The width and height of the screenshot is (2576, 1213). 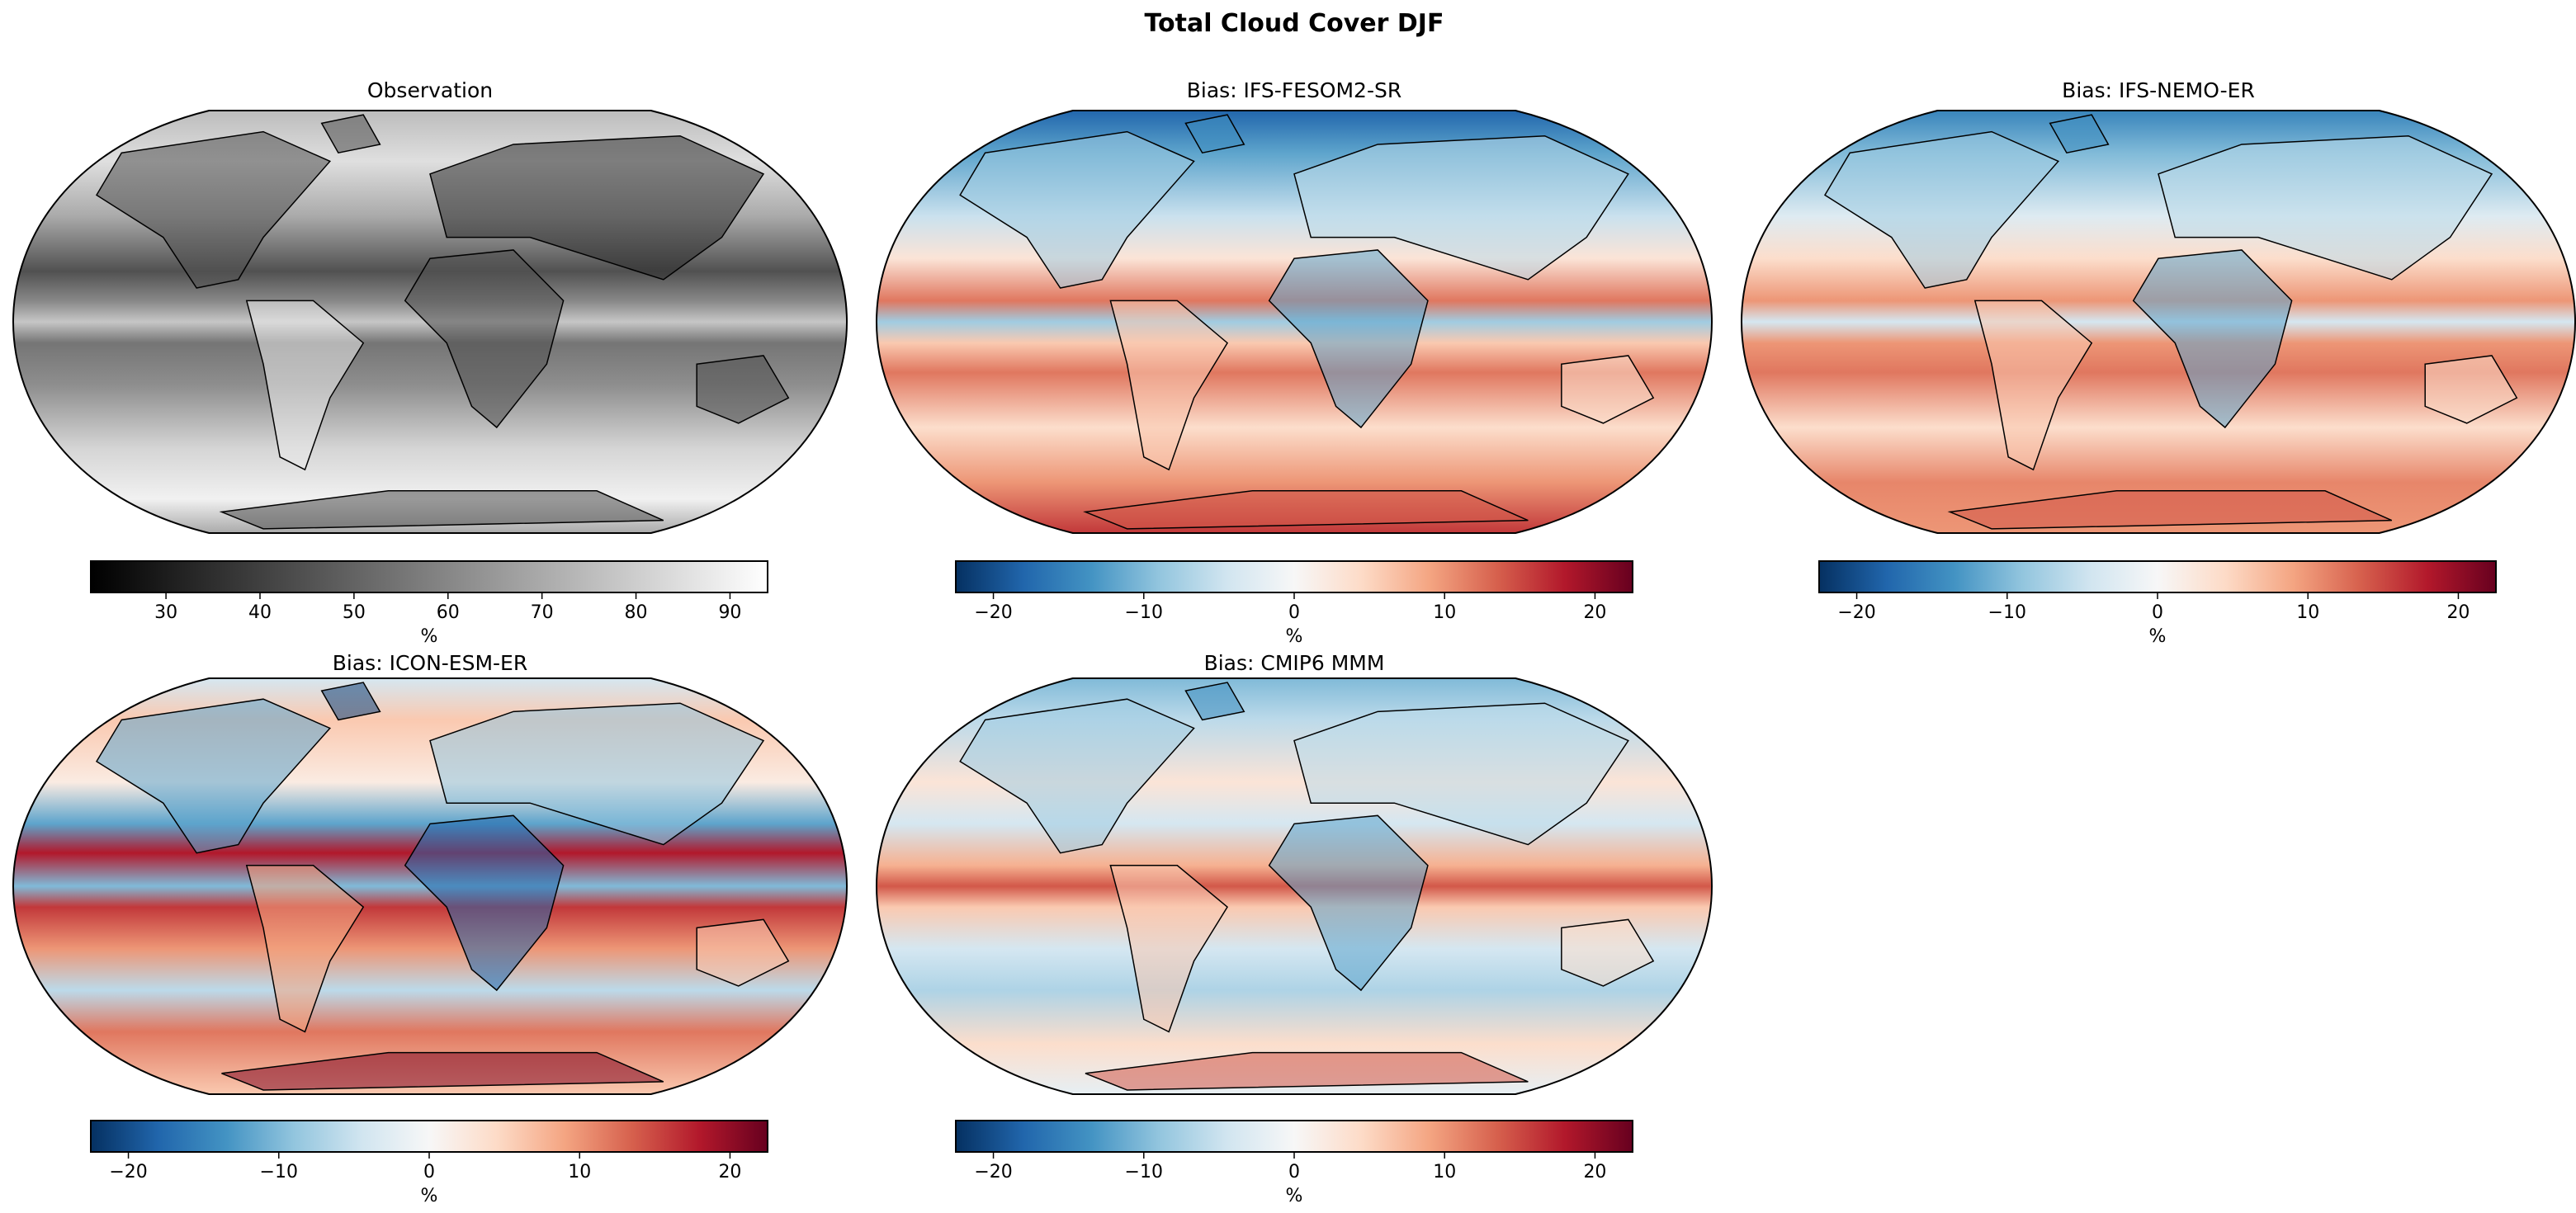 What do you see at coordinates (636, 612) in the screenshot?
I see `colorbar-tick-label: 80` at bounding box center [636, 612].